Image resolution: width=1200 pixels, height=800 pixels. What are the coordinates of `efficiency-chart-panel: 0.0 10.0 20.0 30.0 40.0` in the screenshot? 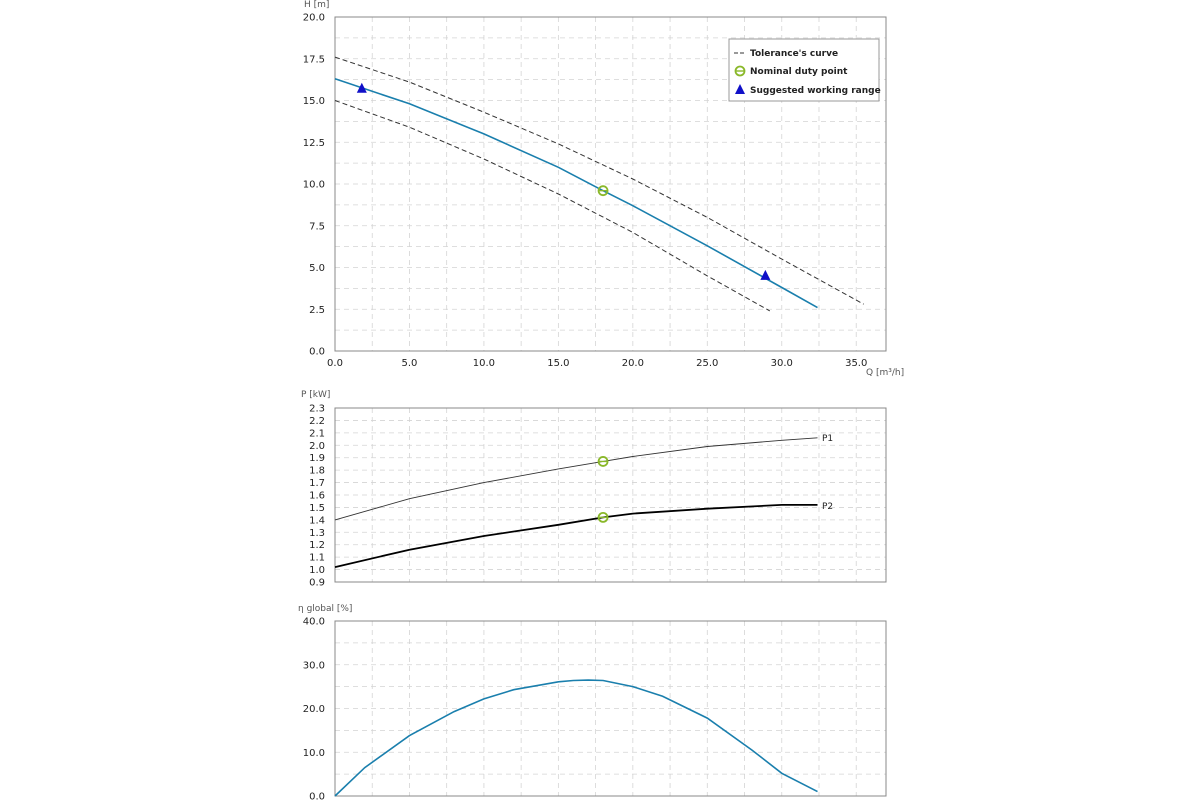 It's located at (595, 708).